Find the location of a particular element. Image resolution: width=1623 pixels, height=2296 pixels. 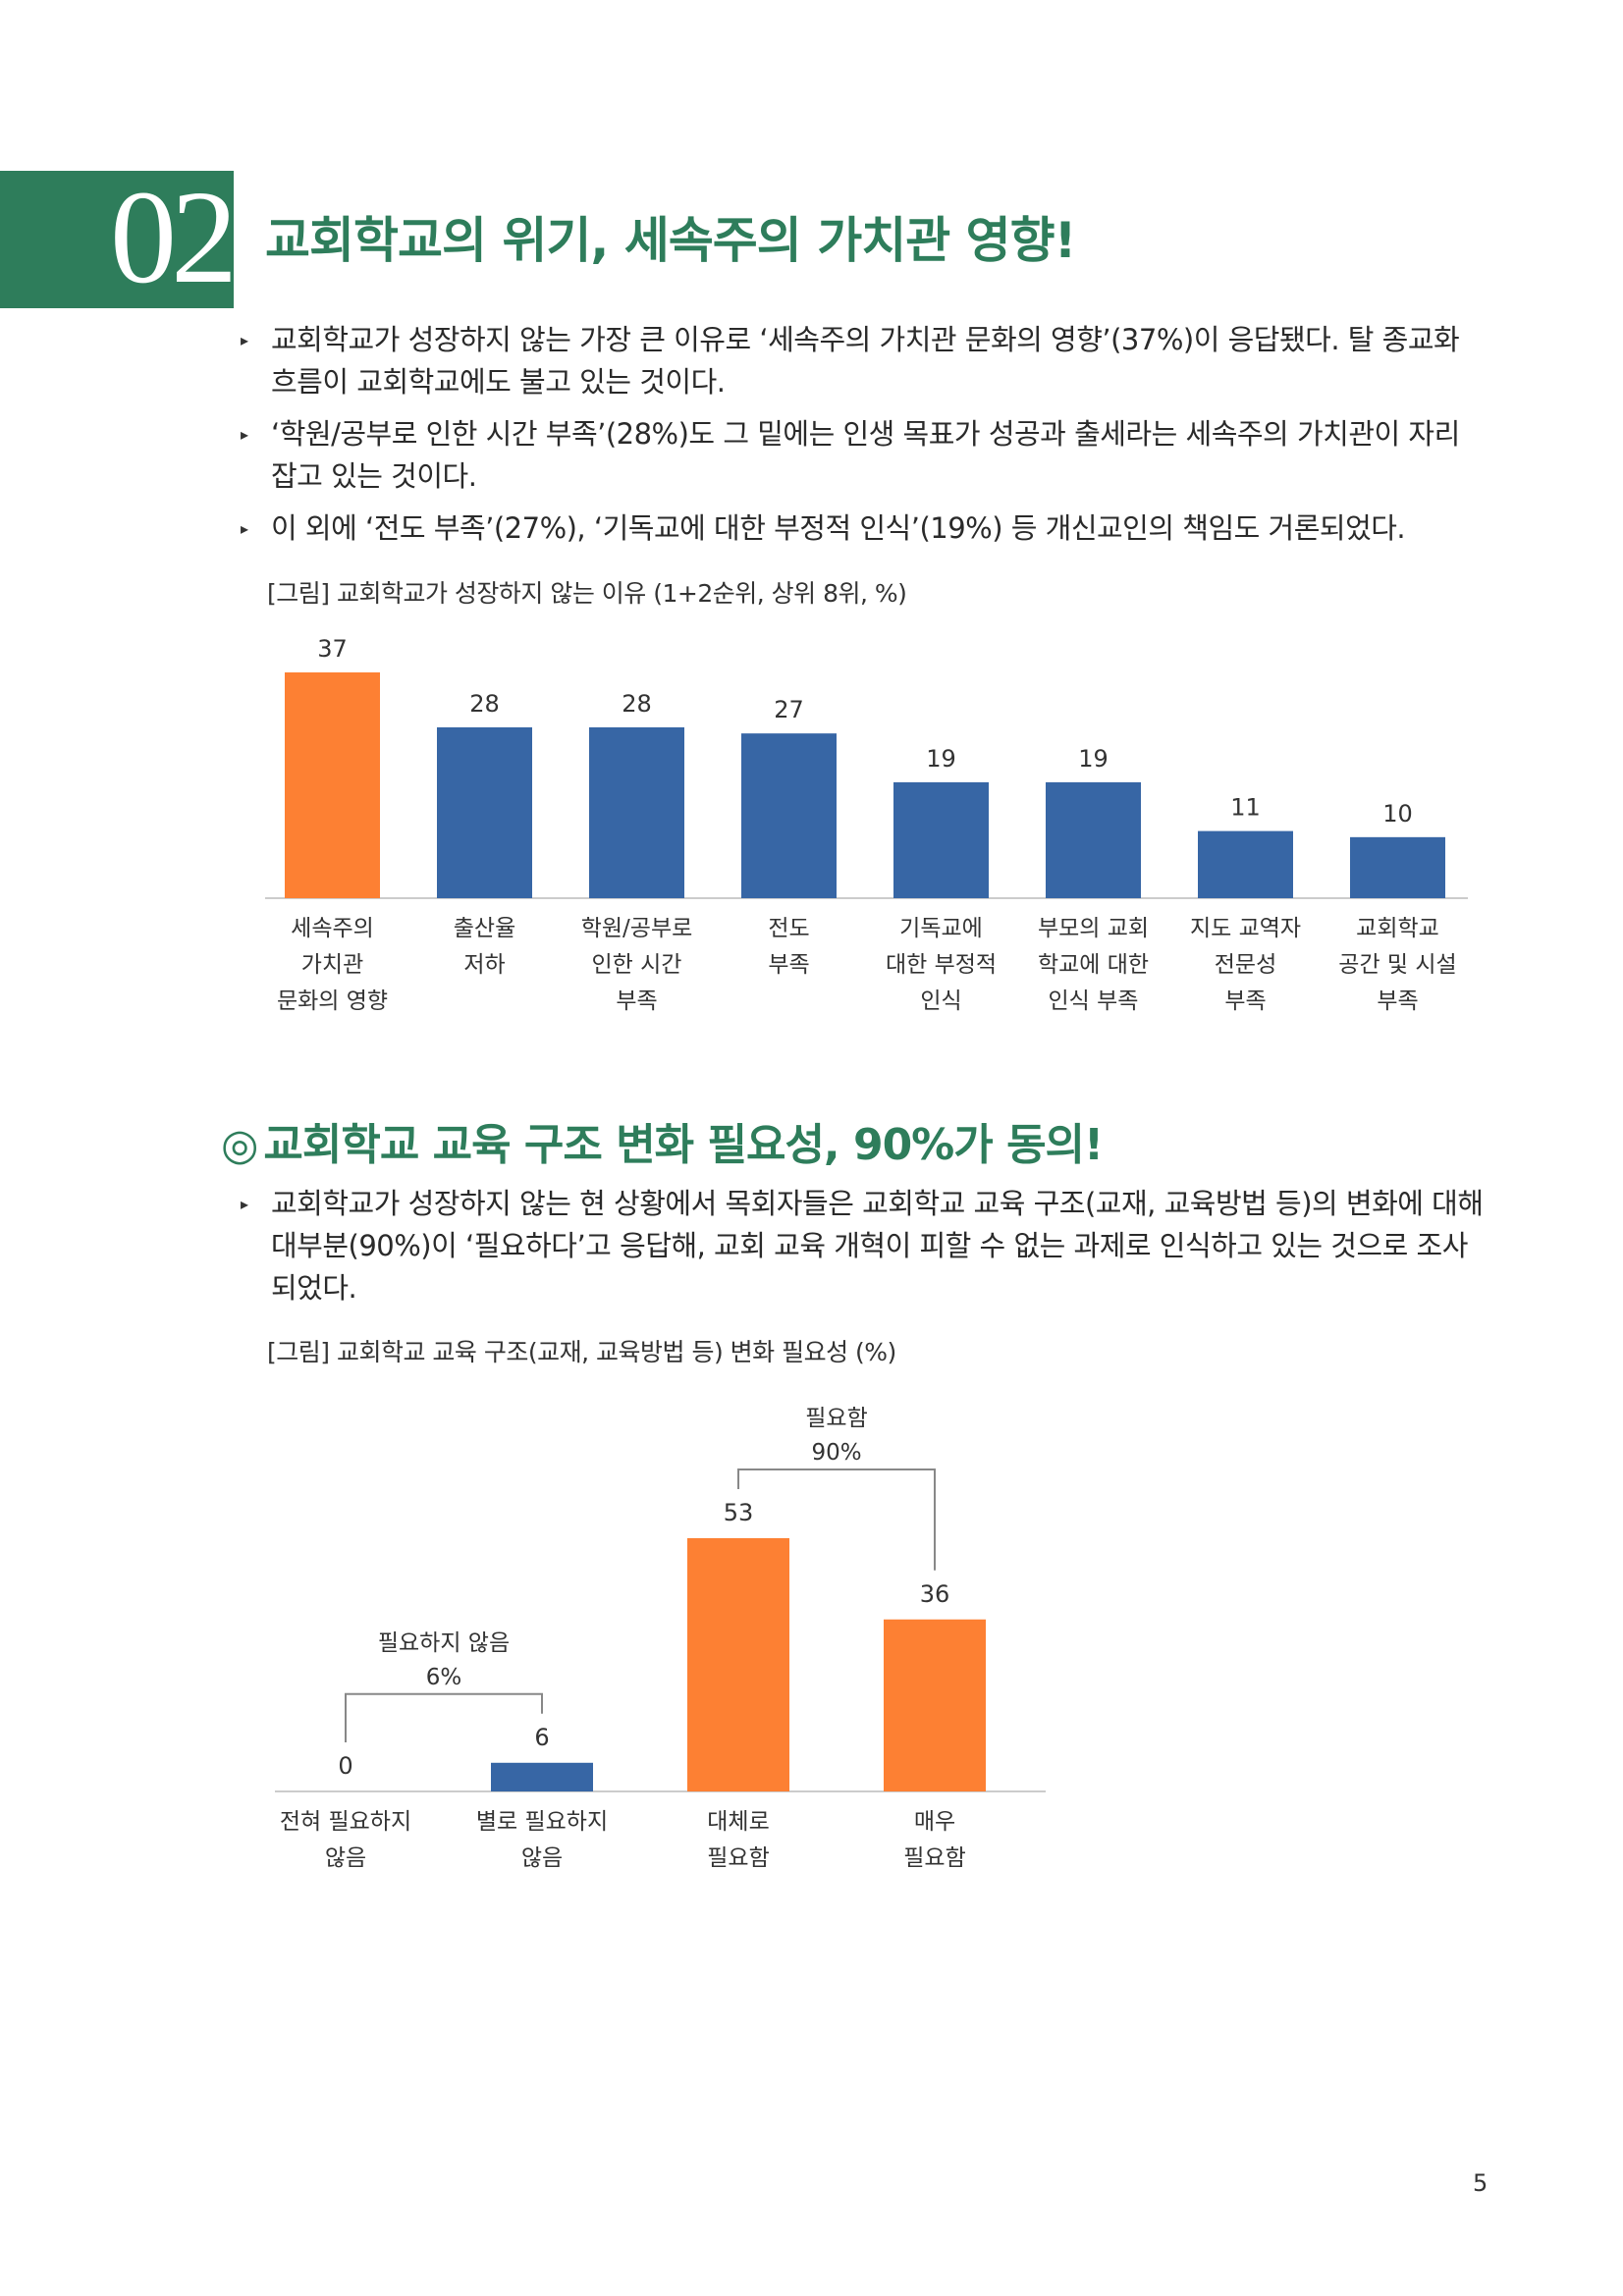

category-label: 학원/공부로 is located at coordinates (637, 928).